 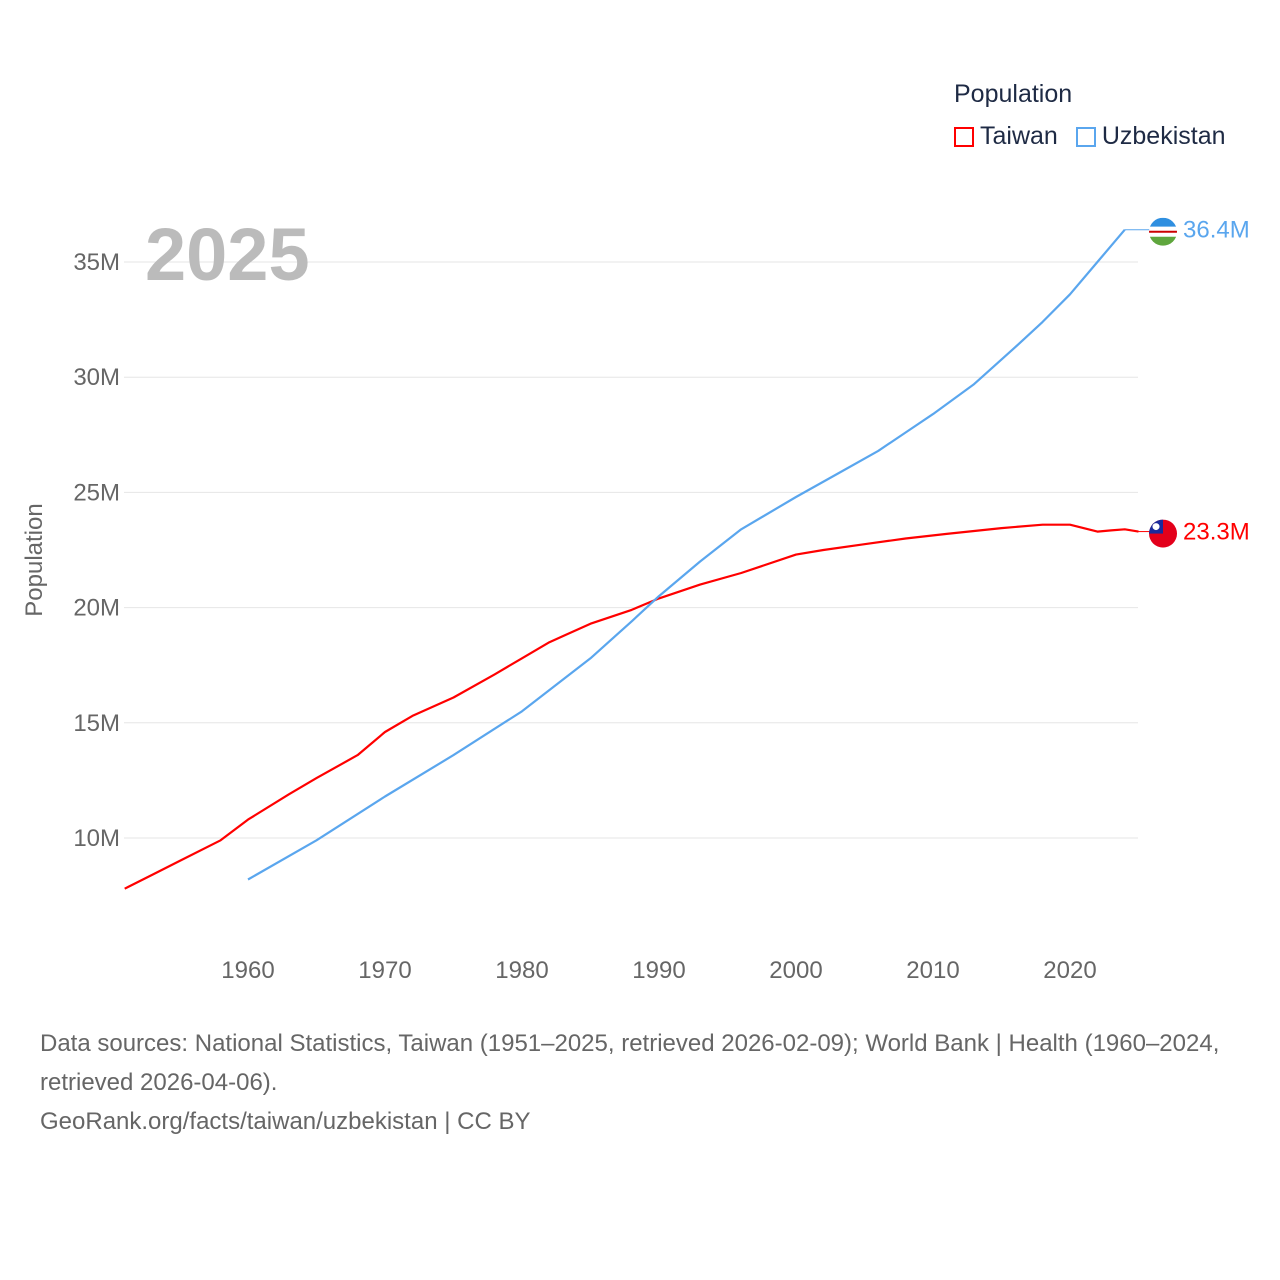 What do you see at coordinates (227, 254) in the screenshot?
I see `year-label: 2025` at bounding box center [227, 254].